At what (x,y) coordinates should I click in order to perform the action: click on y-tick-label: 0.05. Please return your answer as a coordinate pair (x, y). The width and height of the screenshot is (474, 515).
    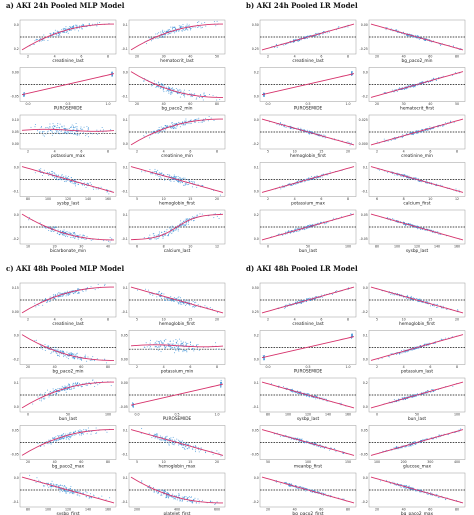
    Looking at the image, I should click on (15, 132).